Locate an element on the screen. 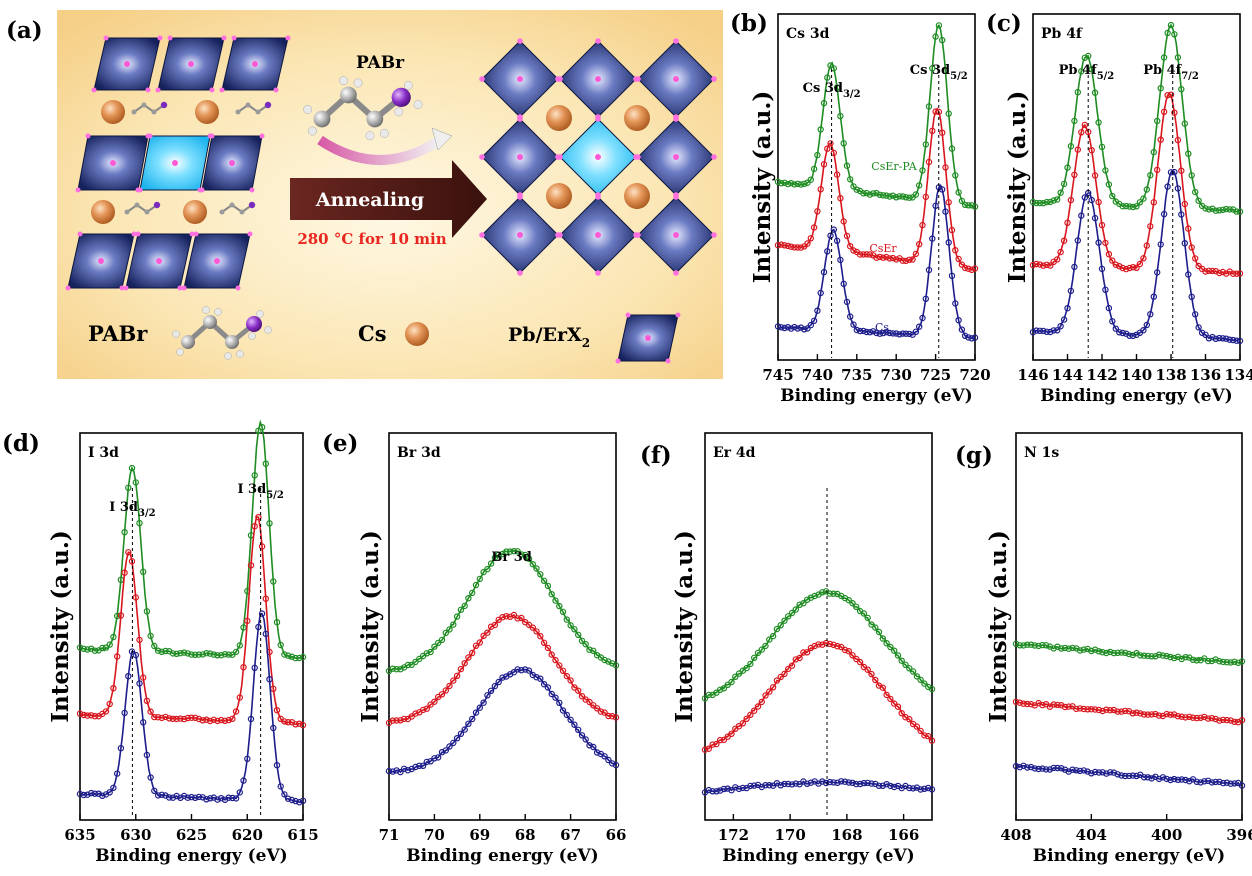 The image size is (1252, 876). cs-ion is located at coordinates (195, 212).